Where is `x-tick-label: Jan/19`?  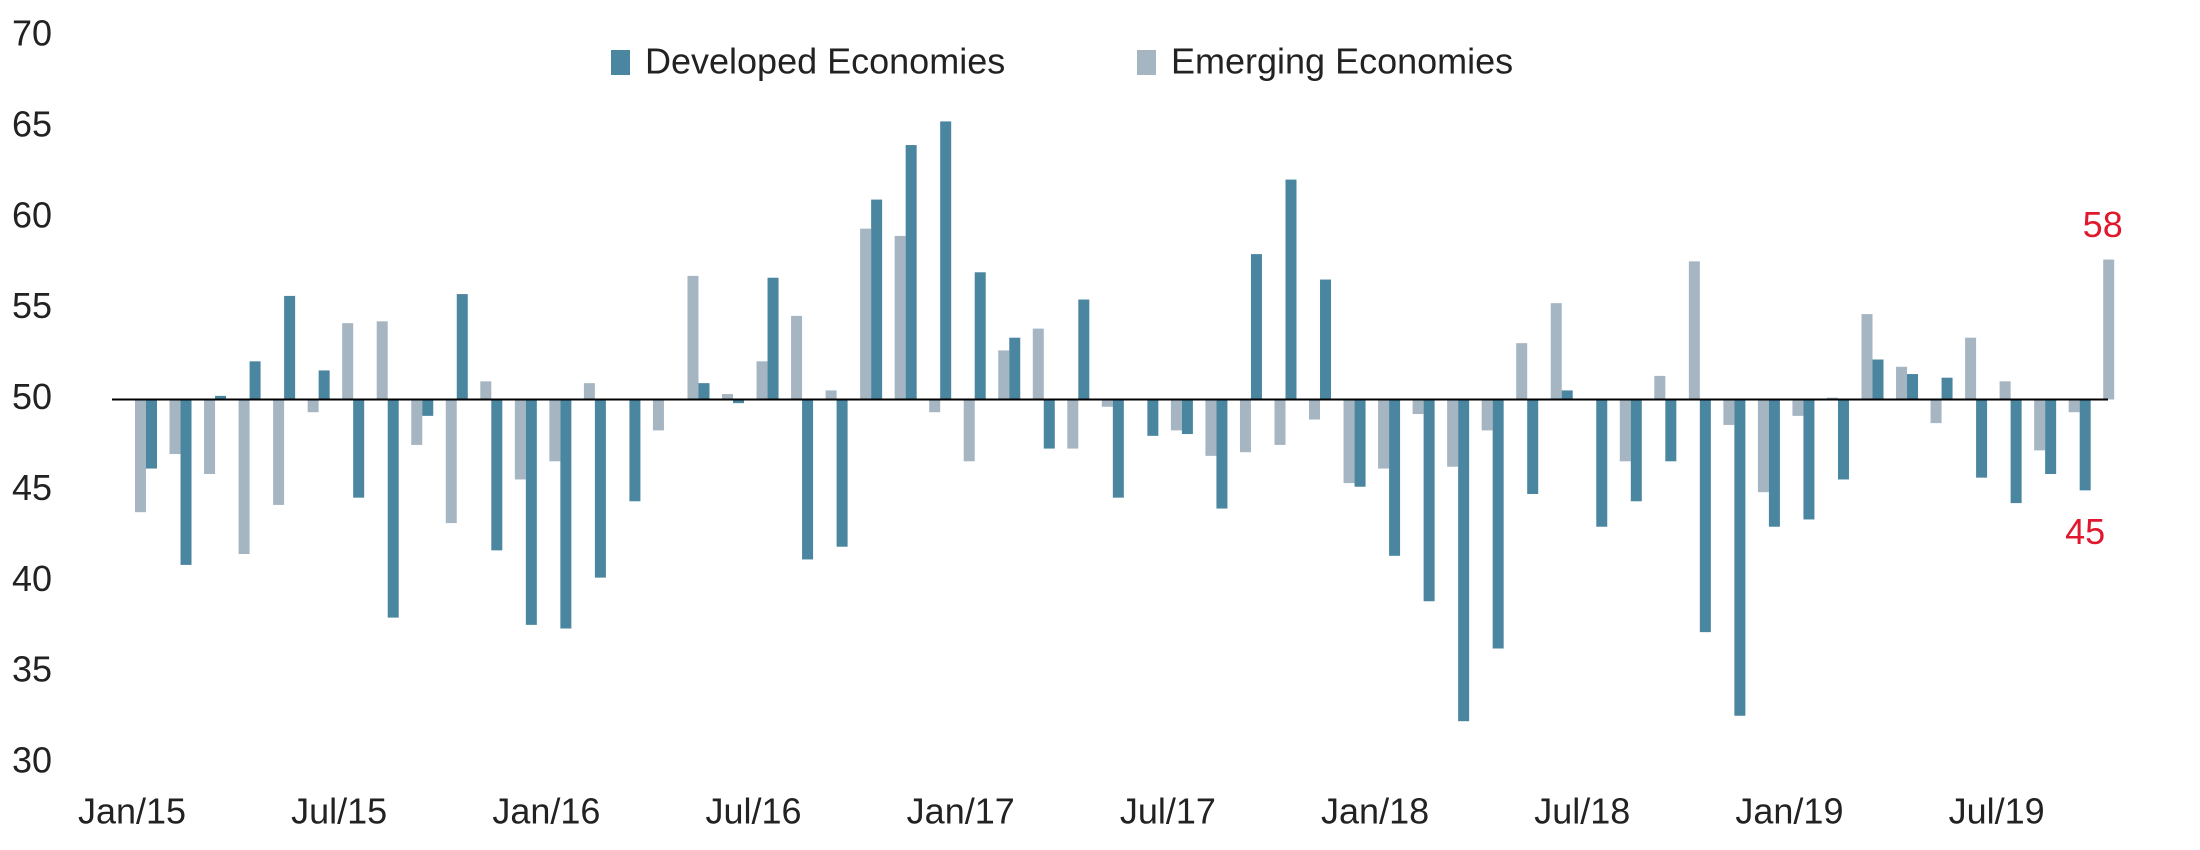 x-tick-label: Jan/19 is located at coordinates (1789, 811).